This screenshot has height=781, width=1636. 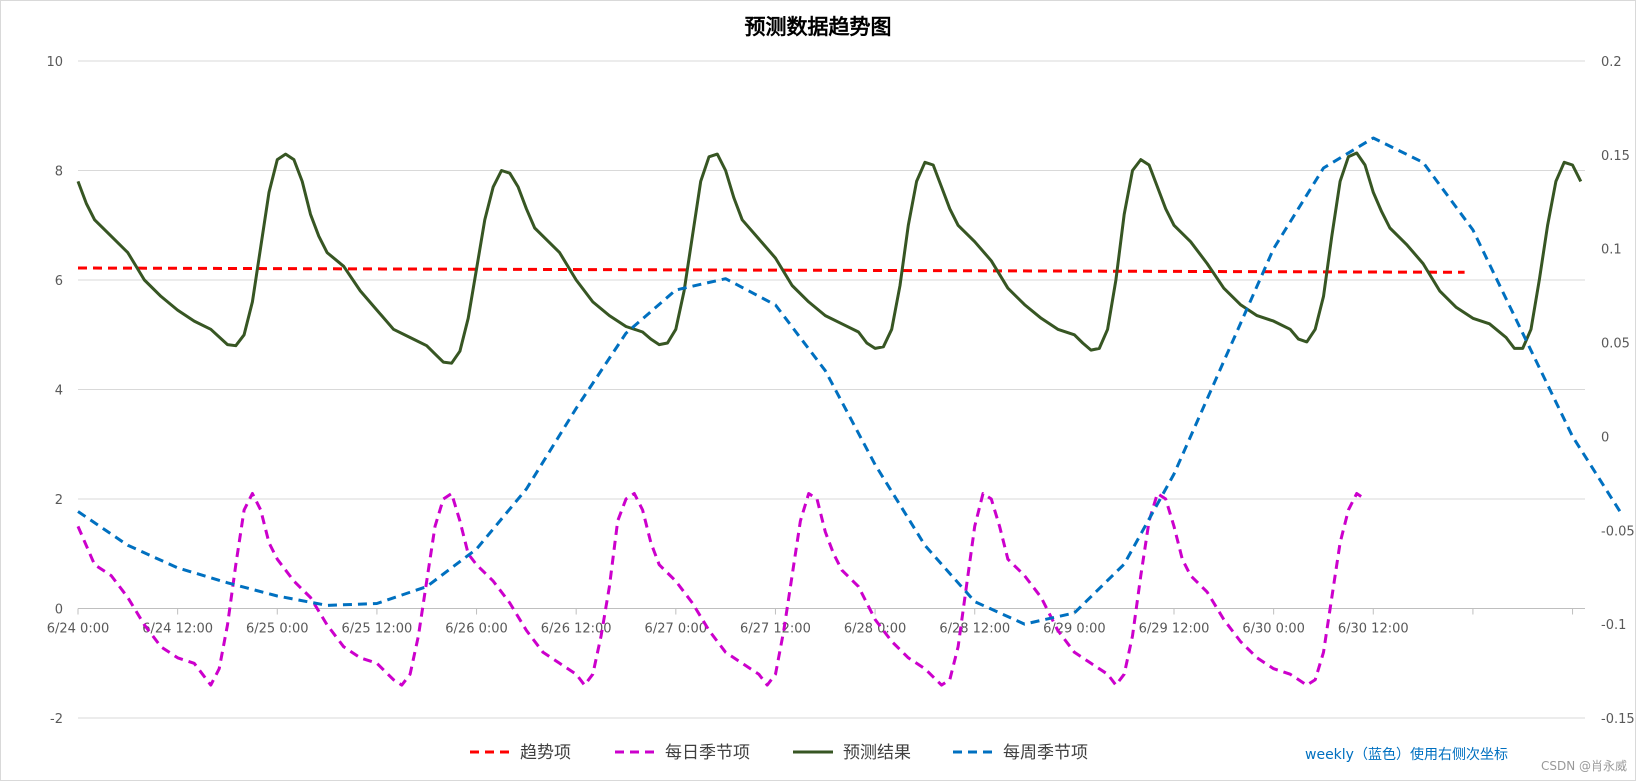 I want to click on y-left-tick-label: 10, so click(x=54, y=62).